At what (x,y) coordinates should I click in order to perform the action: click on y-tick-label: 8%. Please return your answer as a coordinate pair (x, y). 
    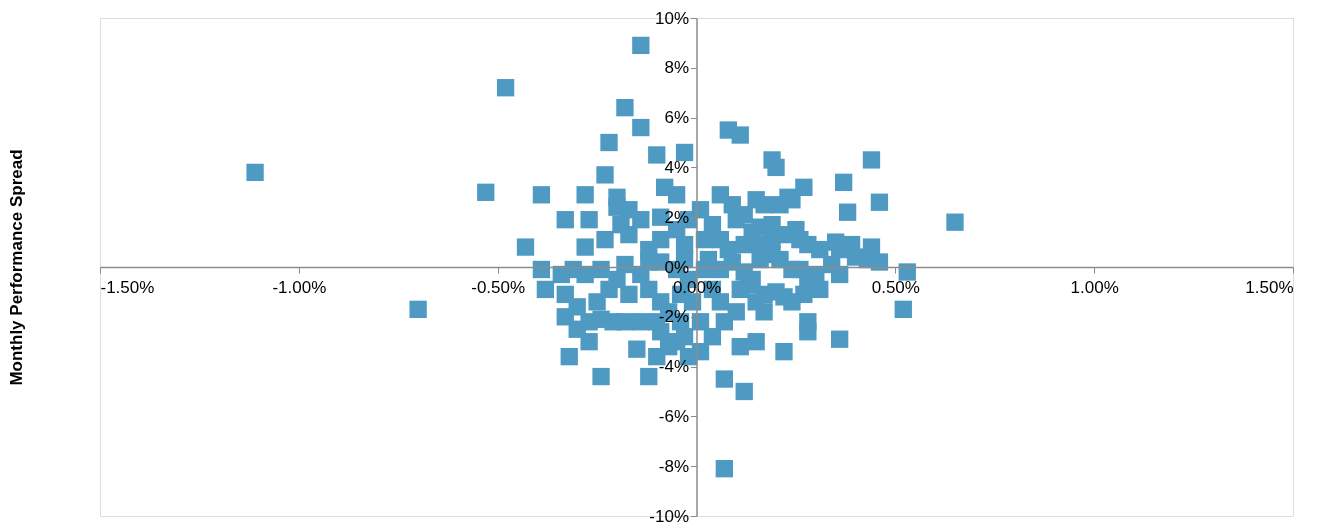
    Looking at the image, I should click on (676, 68).